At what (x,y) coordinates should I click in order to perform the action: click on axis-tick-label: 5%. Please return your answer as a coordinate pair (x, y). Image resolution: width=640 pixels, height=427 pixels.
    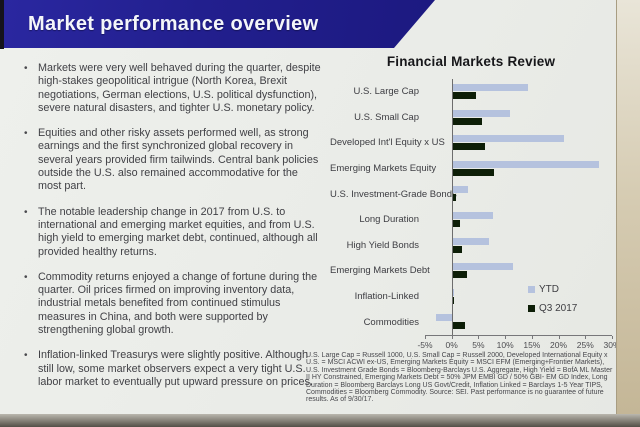
    Looking at the image, I should click on (478, 344).